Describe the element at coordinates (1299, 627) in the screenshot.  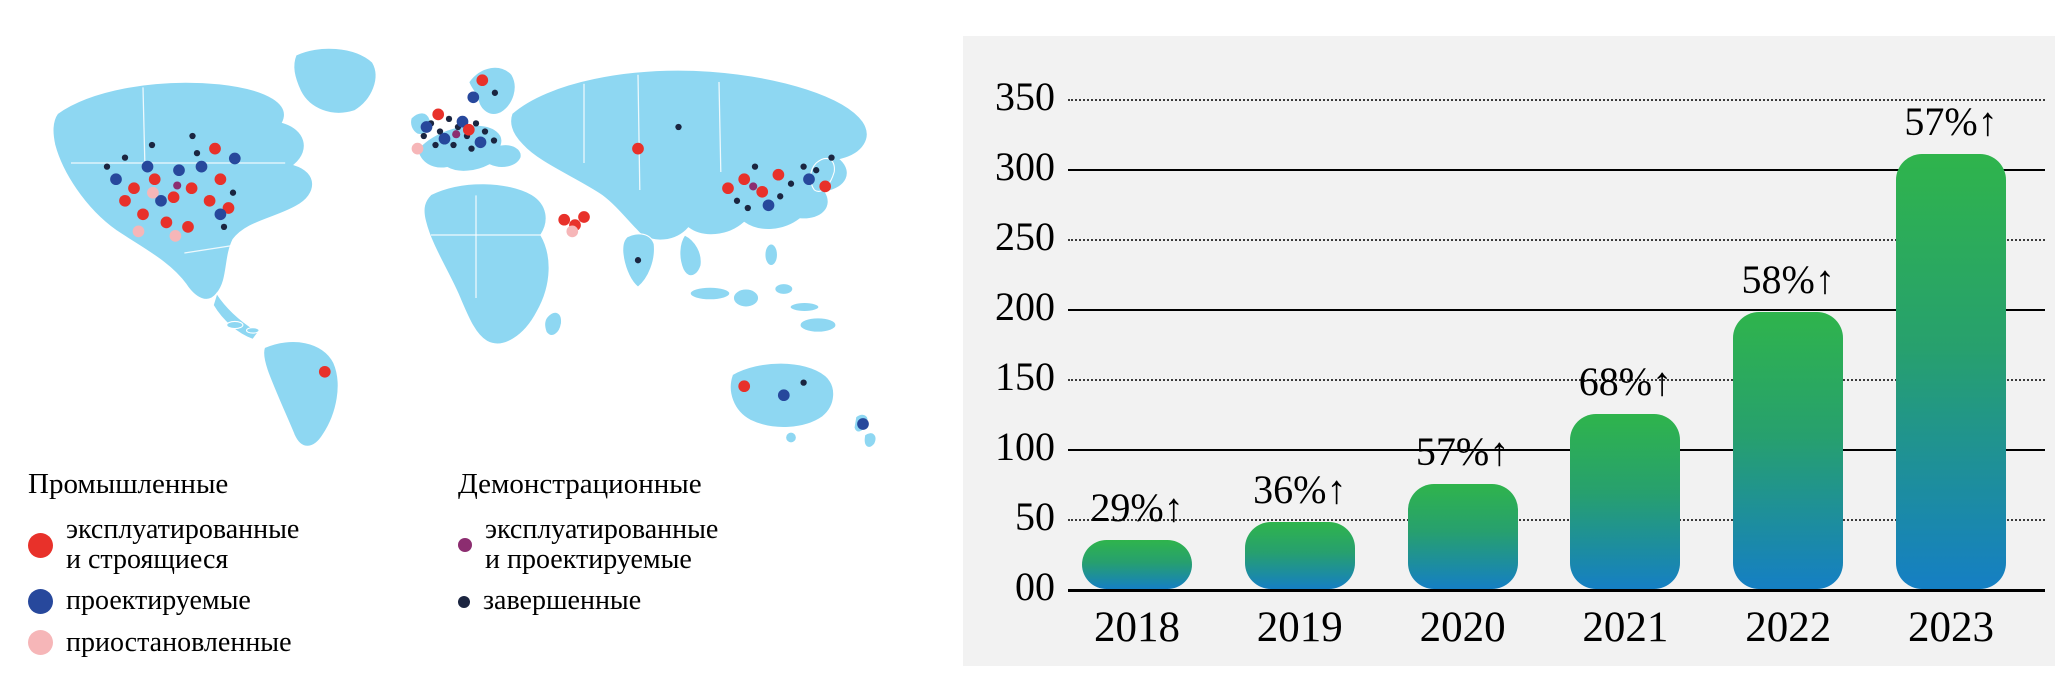
I see `x-tick-label: 2019` at that location.